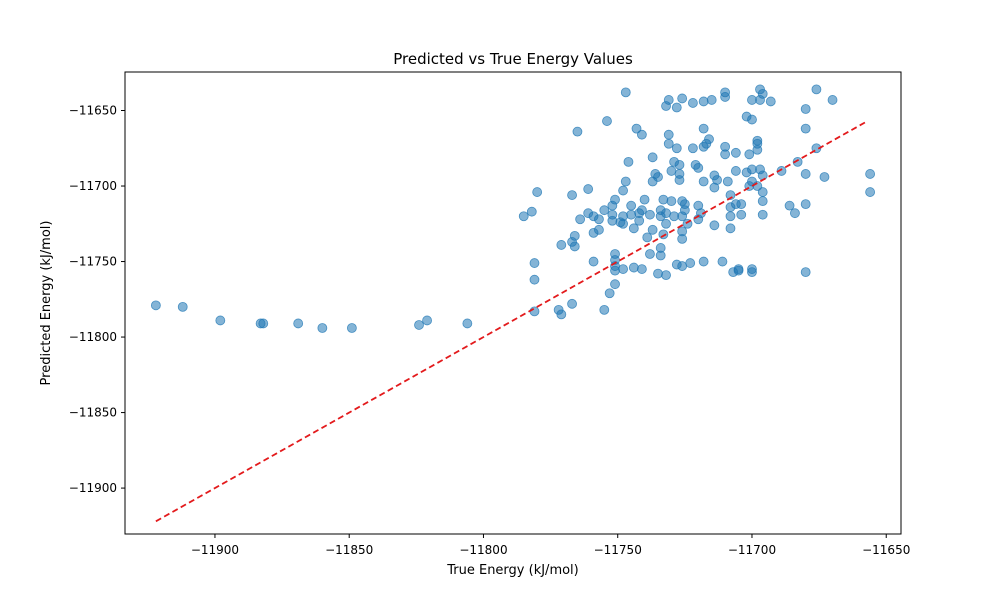  Describe the element at coordinates (93, 337) in the screenshot. I see `y-tick-label: −11800` at that location.